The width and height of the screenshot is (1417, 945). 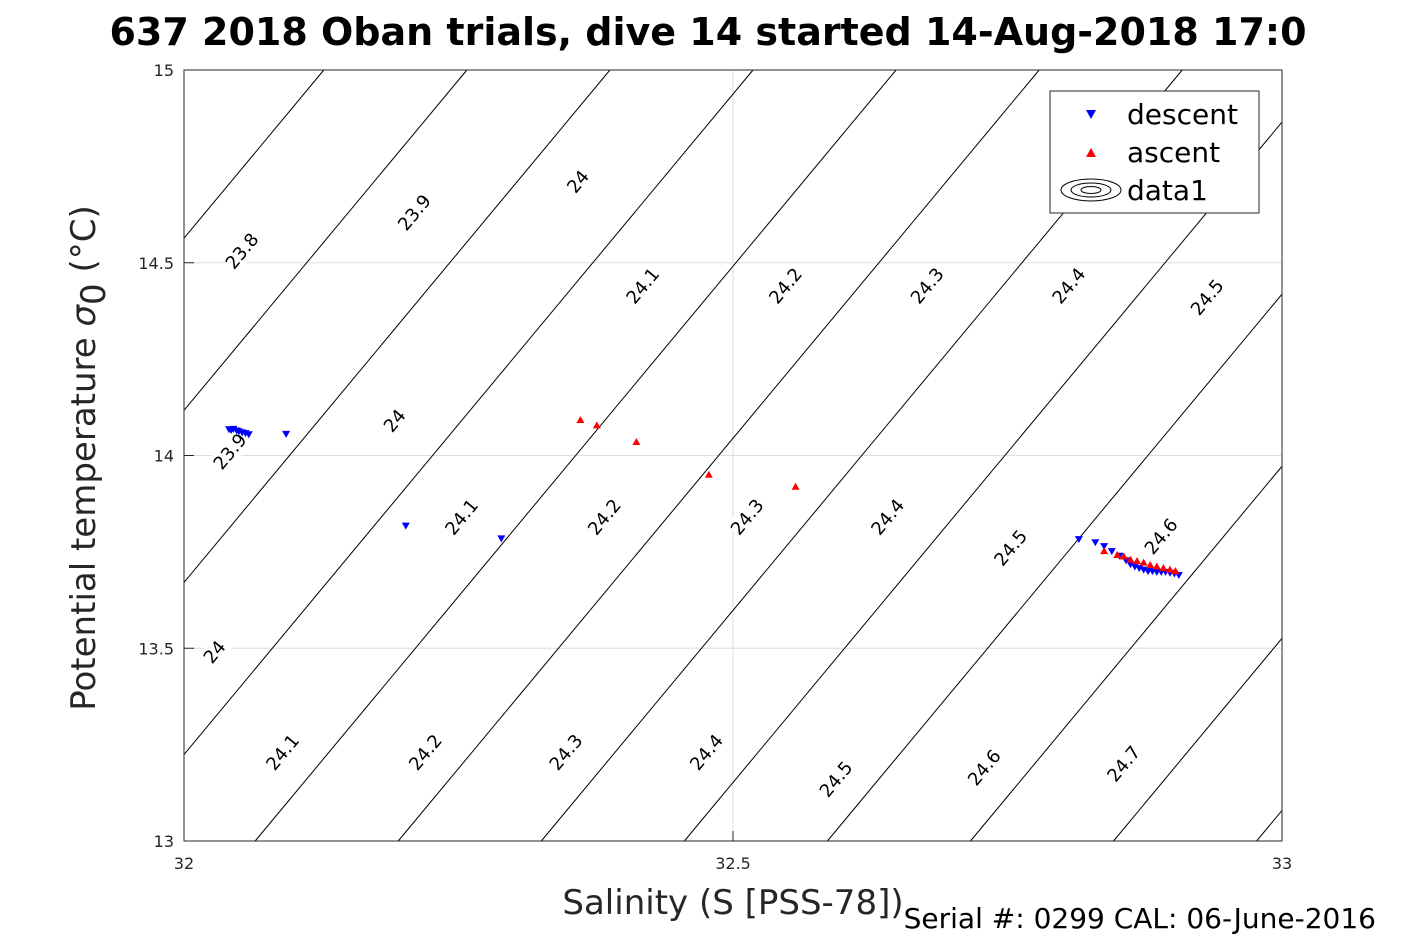 What do you see at coordinates (704, 498) in the screenshot?
I see `data-points` at bounding box center [704, 498].